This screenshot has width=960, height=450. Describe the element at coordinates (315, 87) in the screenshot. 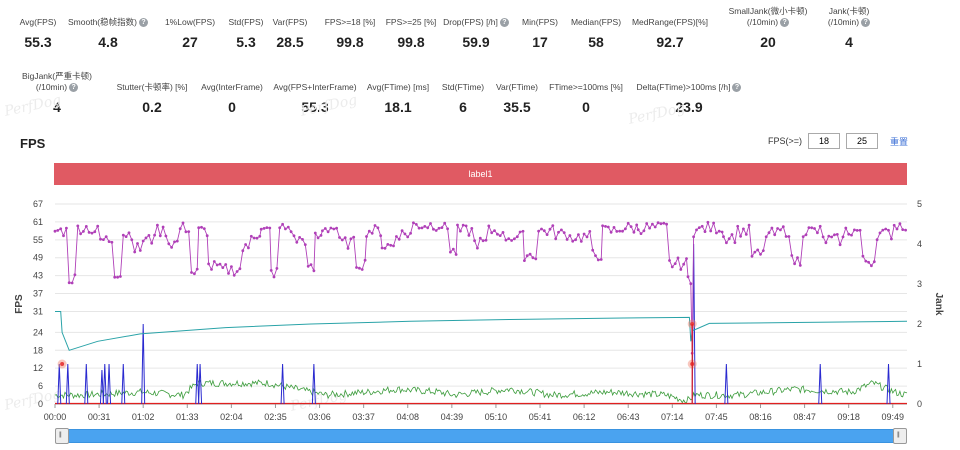

I see `metric-label: Avg(FPS+InterFrame)` at that location.